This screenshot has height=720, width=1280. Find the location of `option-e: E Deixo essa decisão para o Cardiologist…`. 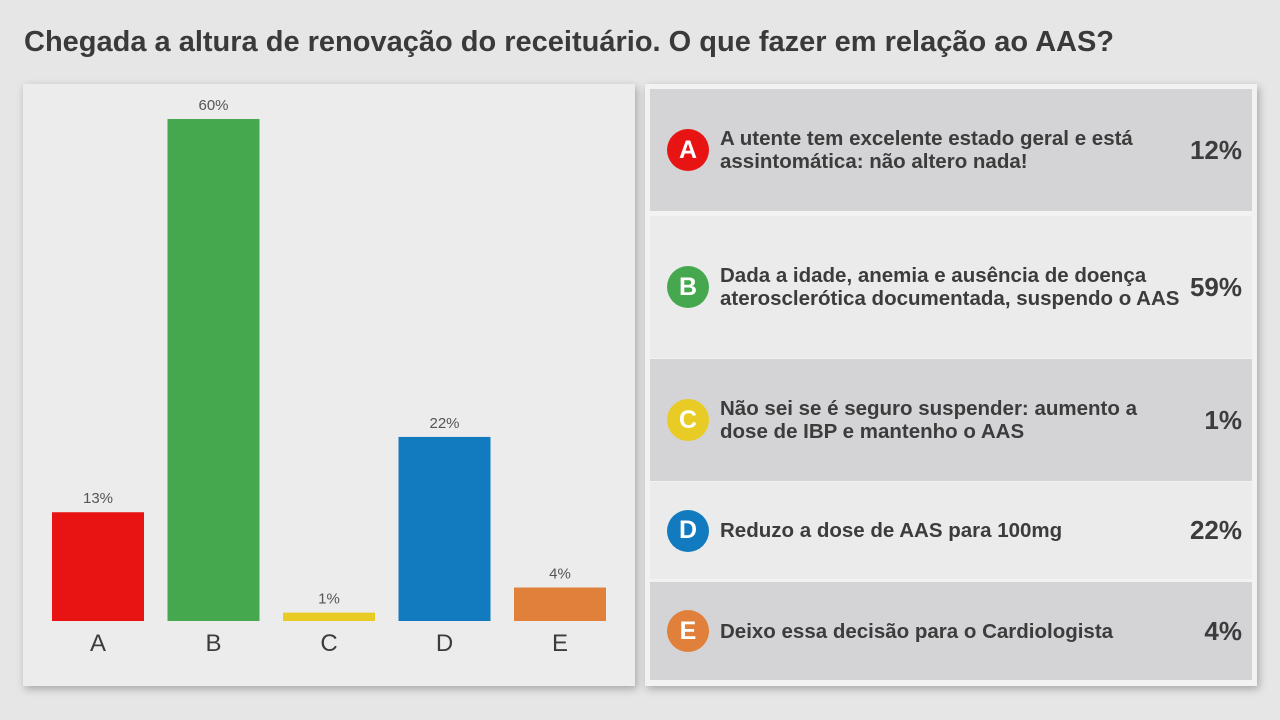

option-e: E Deixo essa decisão para o Cardiologist… is located at coordinates (951, 631).